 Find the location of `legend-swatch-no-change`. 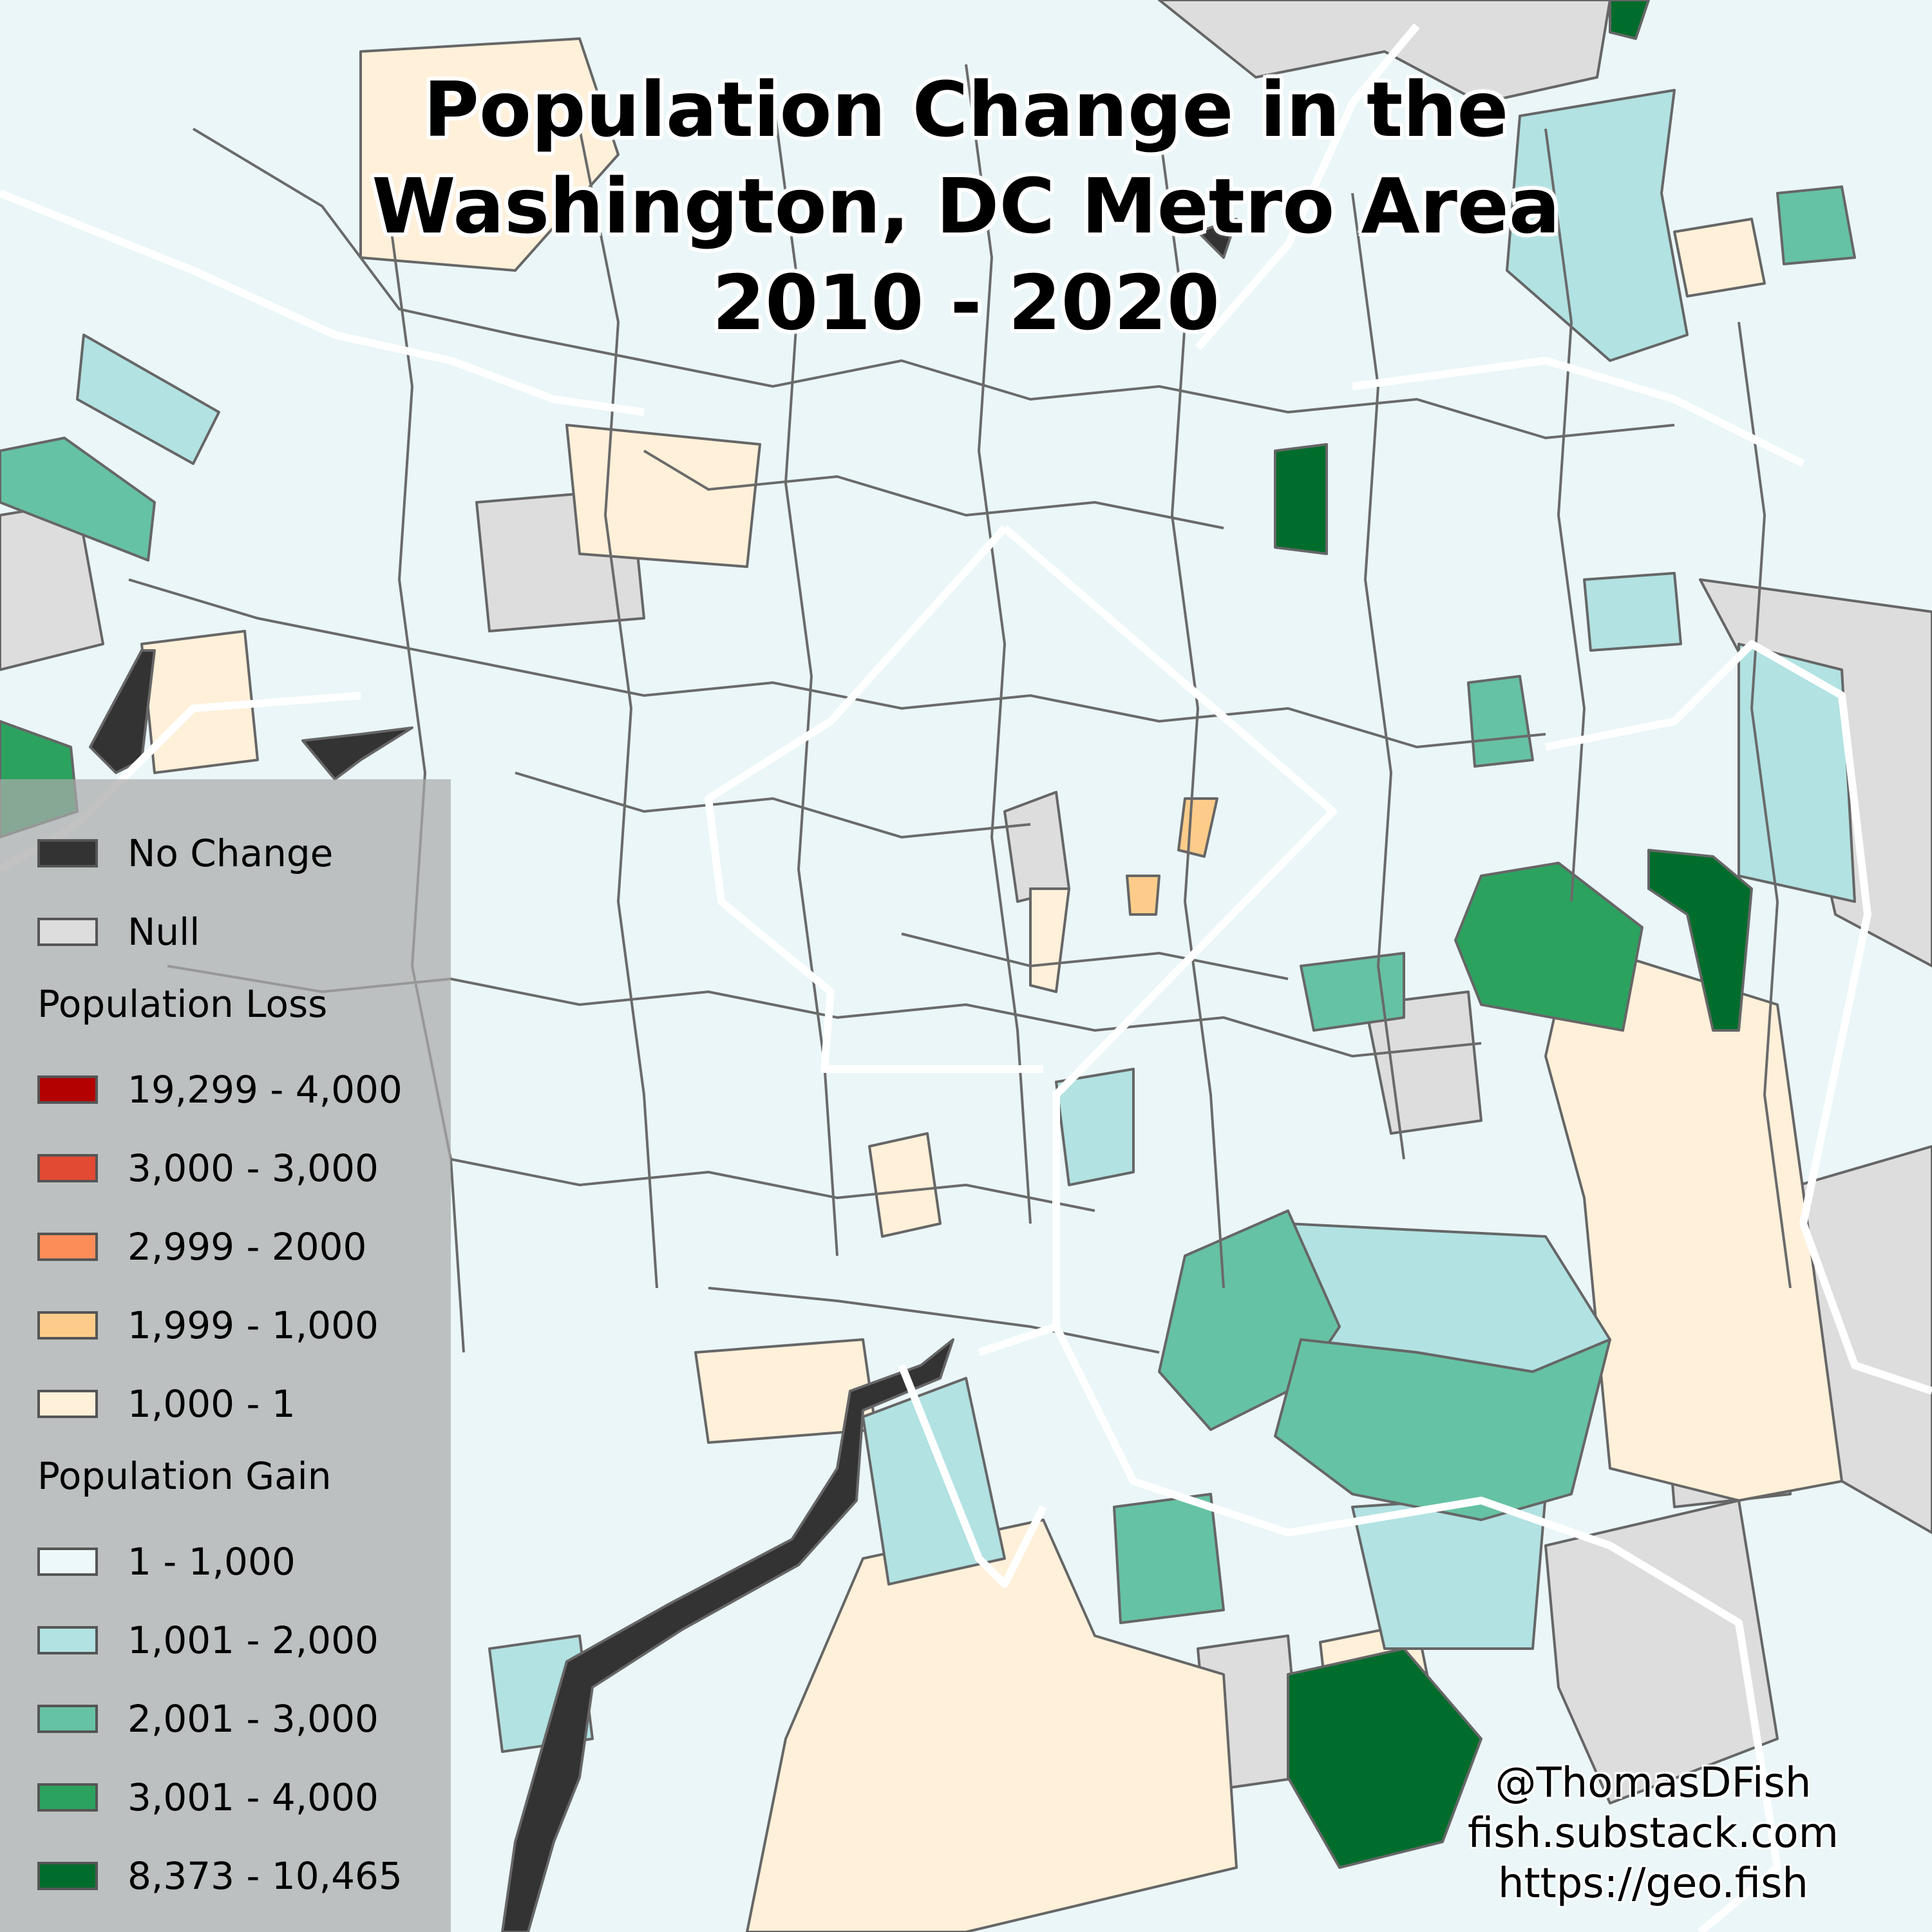

legend-swatch-no-change is located at coordinates (67, 853).